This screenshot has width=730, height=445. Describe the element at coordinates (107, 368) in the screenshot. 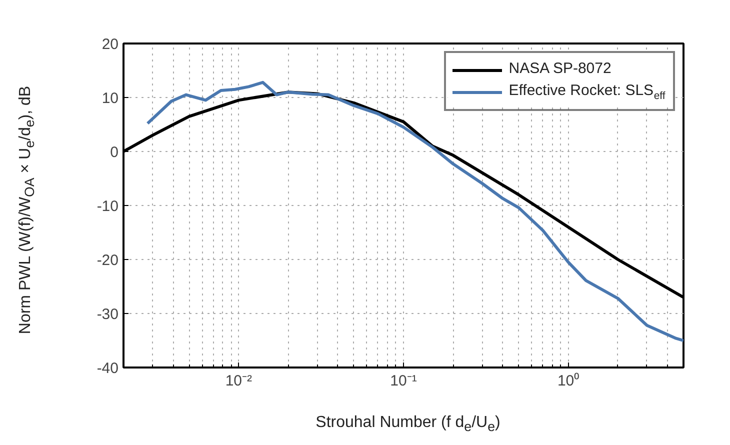

I see `y-tick-label: -40` at that location.